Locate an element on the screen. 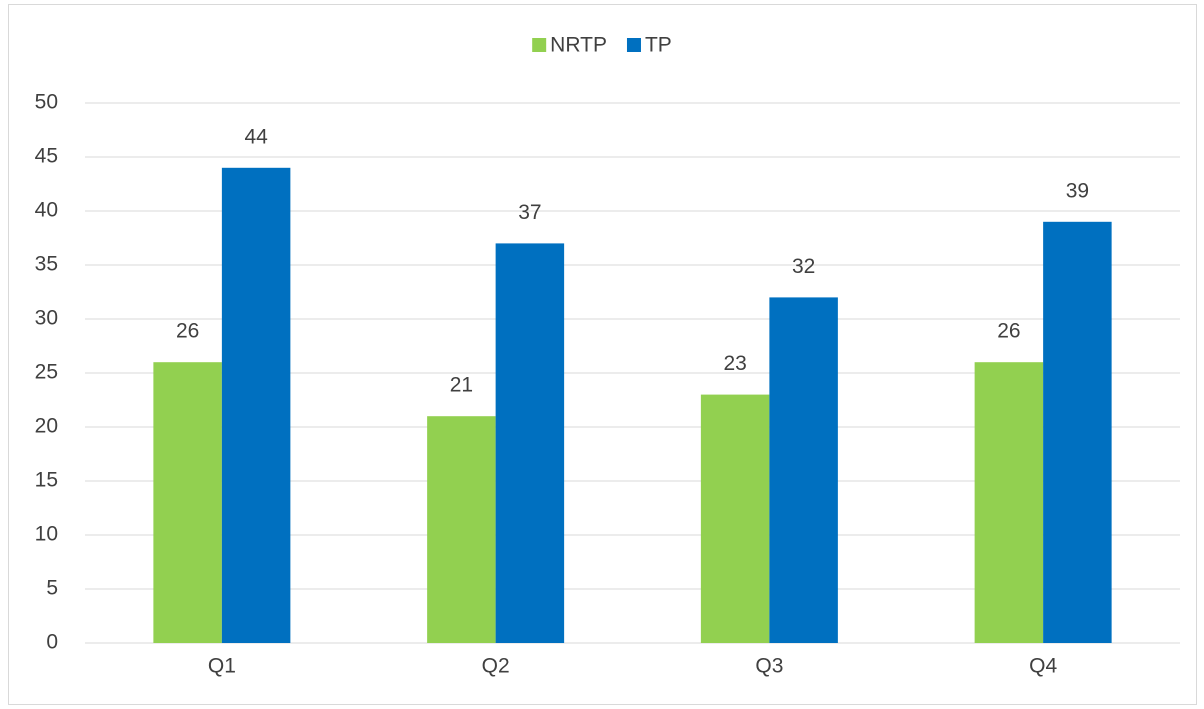  legend-label: NRTP is located at coordinates (578, 45).